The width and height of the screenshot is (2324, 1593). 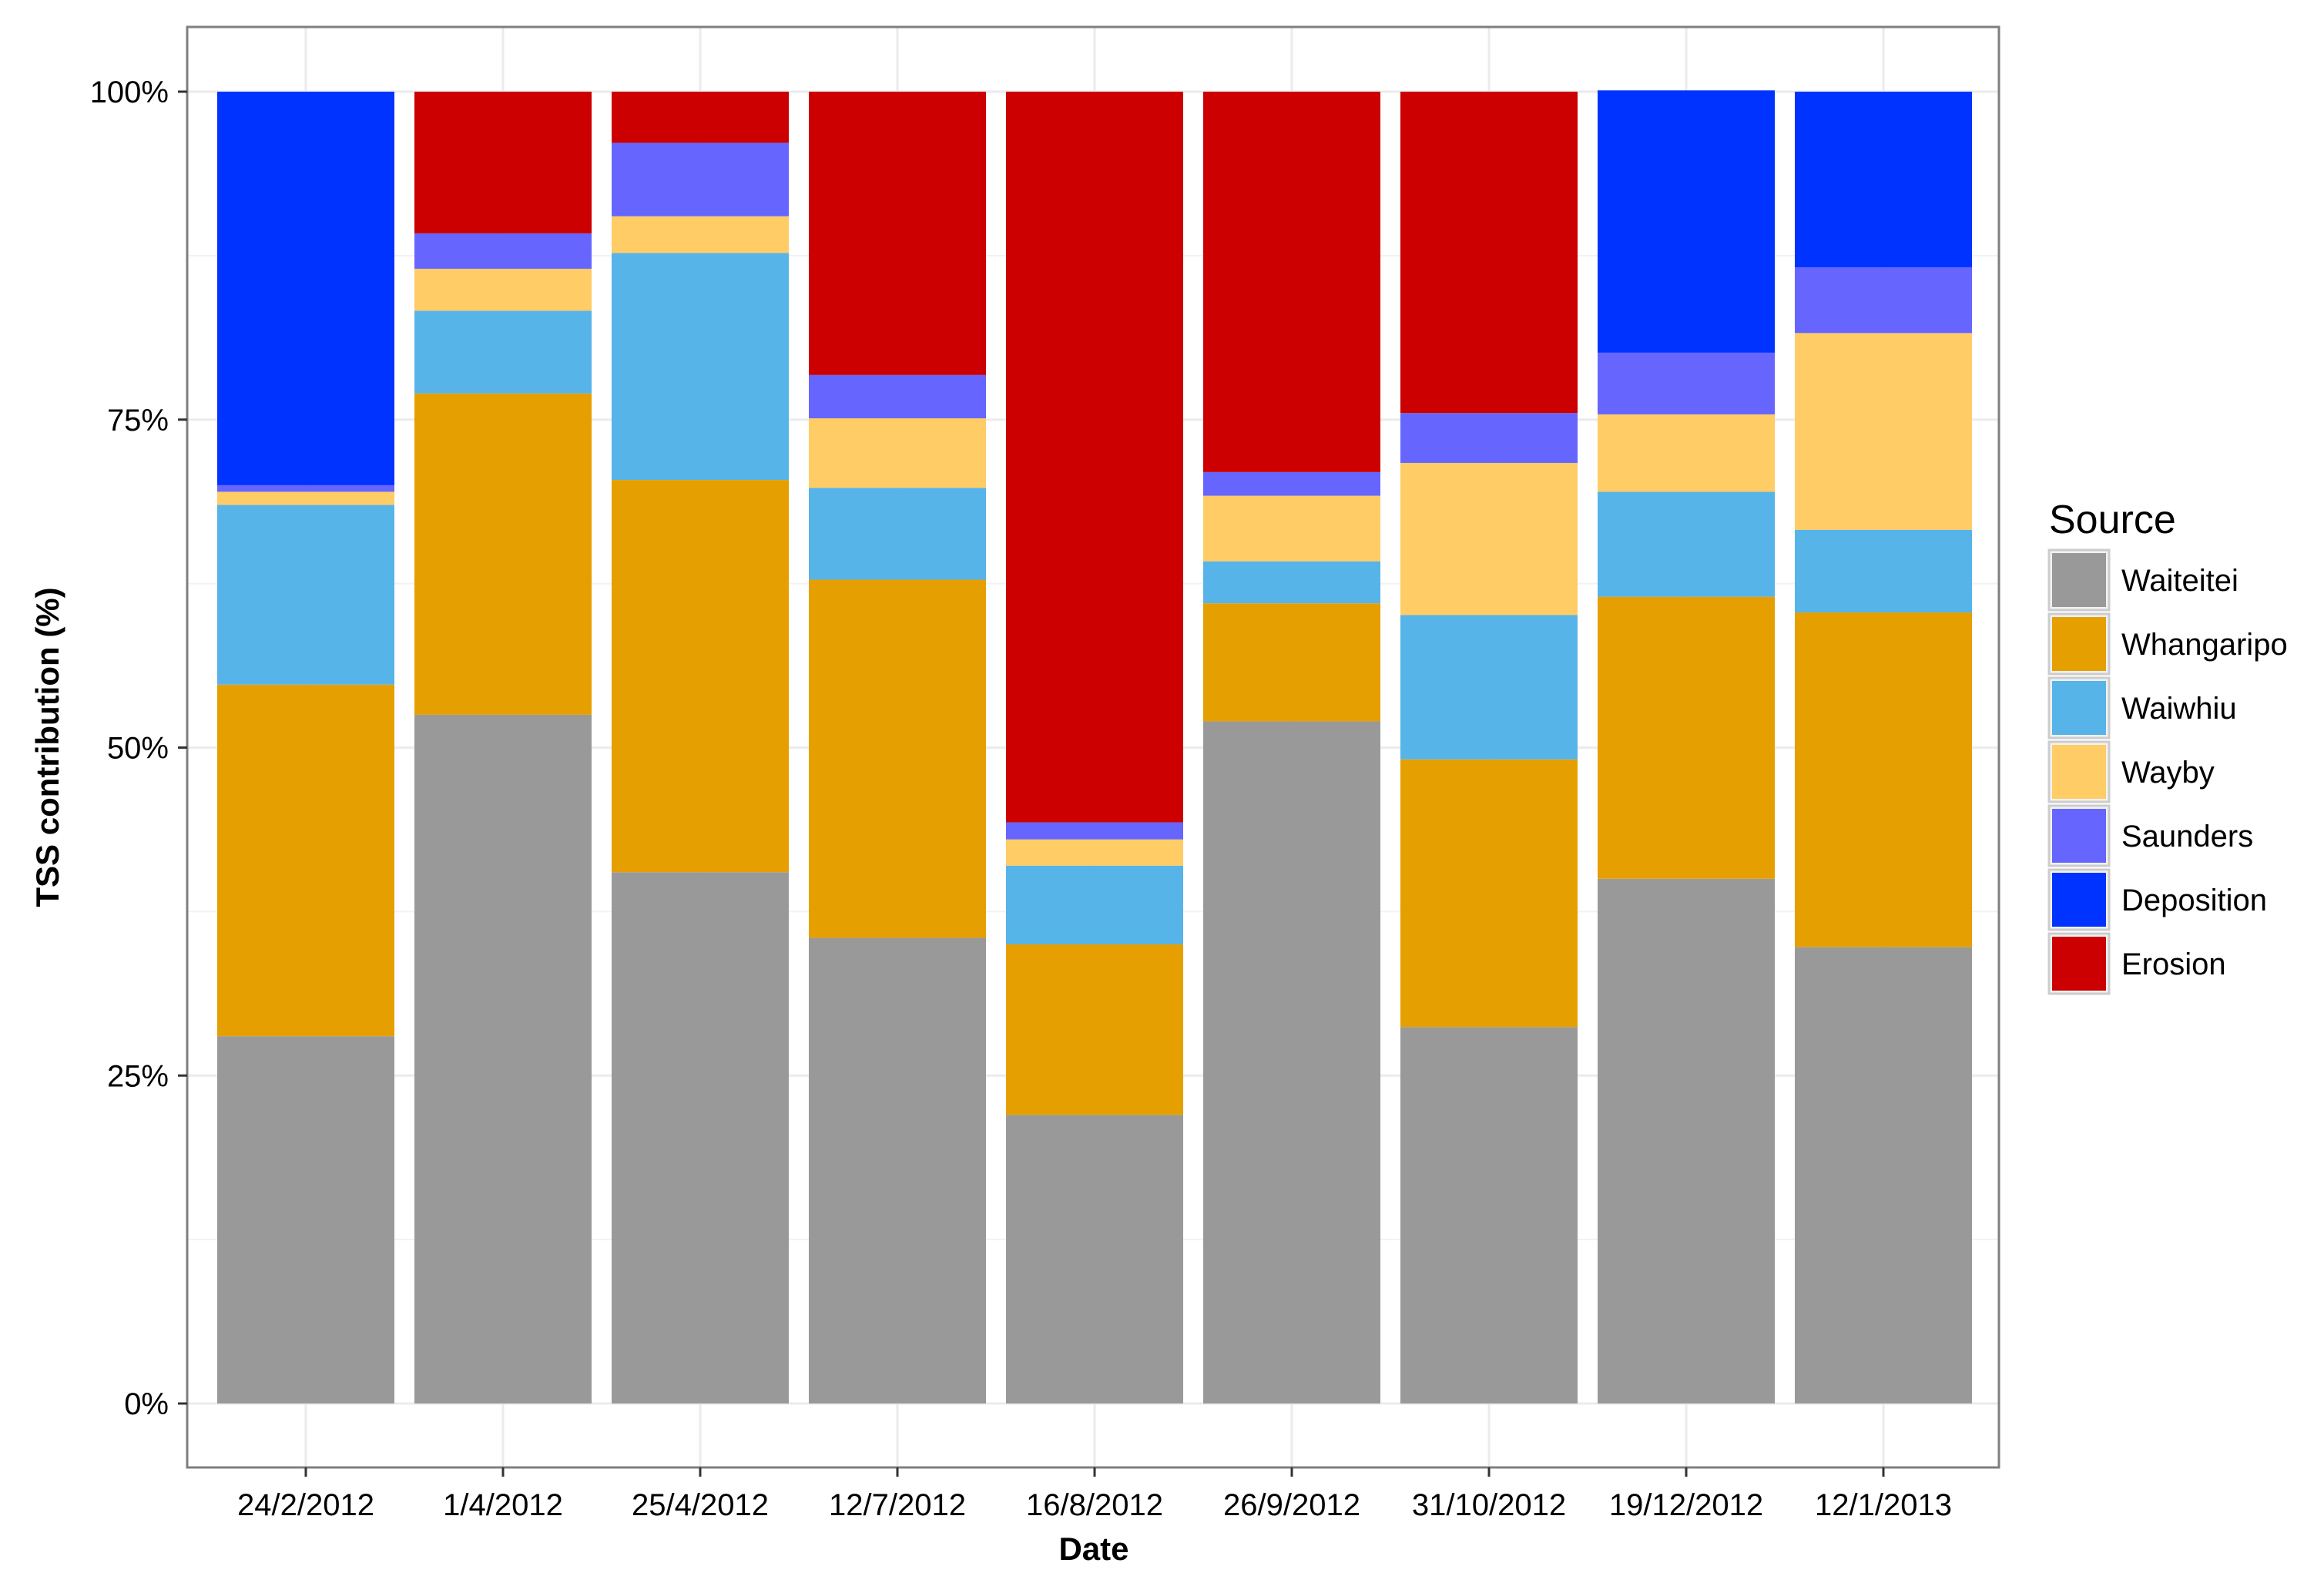 What do you see at coordinates (47, 747) in the screenshot?
I see `y-axis-title: TSS contribution (%)` at bounding box center [47, 747].